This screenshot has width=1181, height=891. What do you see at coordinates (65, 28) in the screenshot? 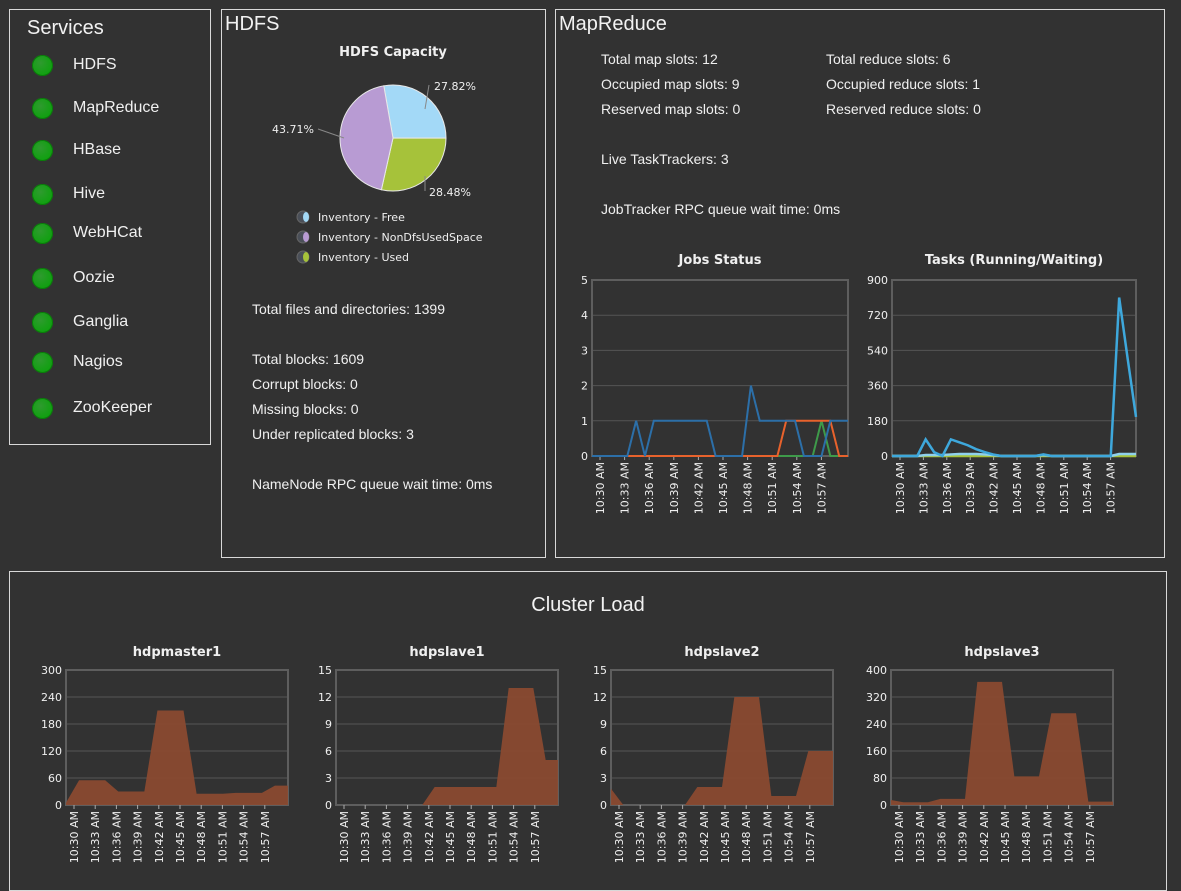
I see `services-title: Services` at bounding box center [65, 28].